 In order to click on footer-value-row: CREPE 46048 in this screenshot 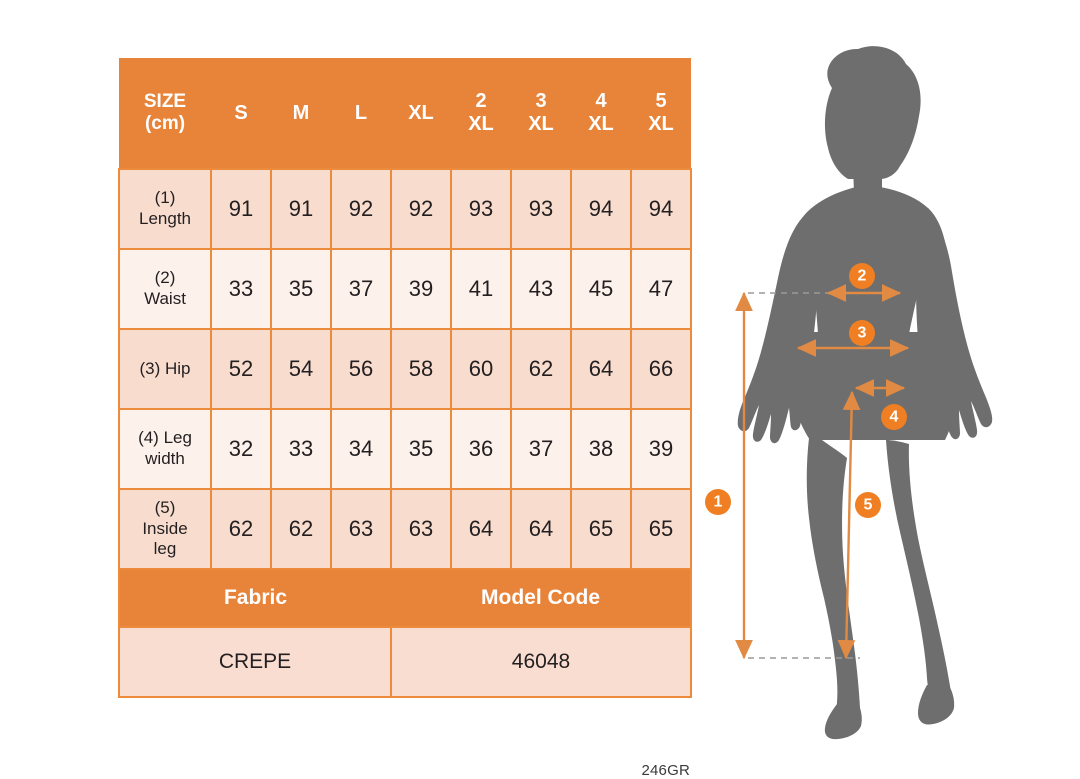, I will do `click(405, 662)`.